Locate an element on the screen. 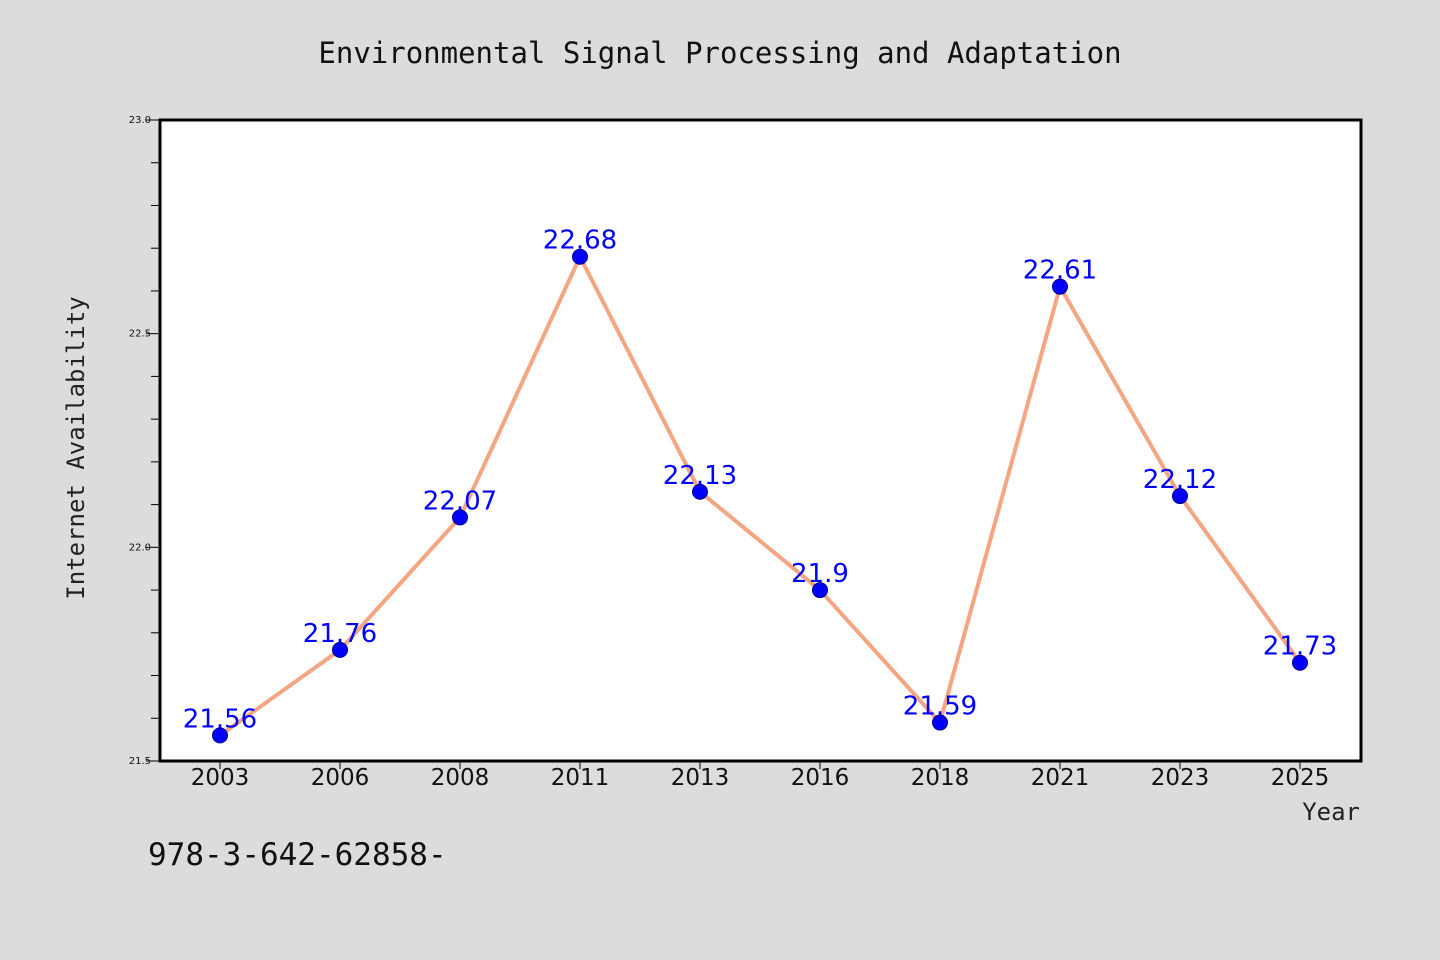 The image size is (1440, 960). x-tick-label: 2006 is located at coordinates (340, 778).